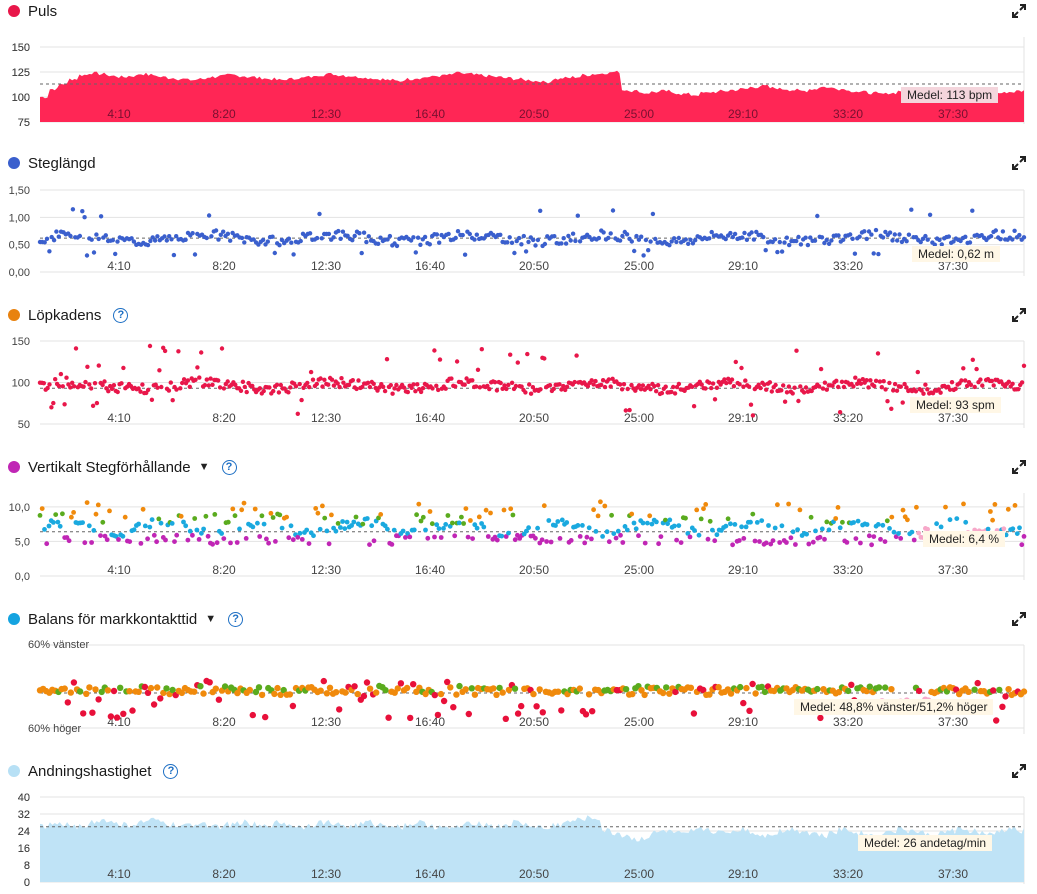  What do you see at coordinates (24, 832) in the screenshot?
I see `y-tick-label: 24` at bounding box center [24, 832].